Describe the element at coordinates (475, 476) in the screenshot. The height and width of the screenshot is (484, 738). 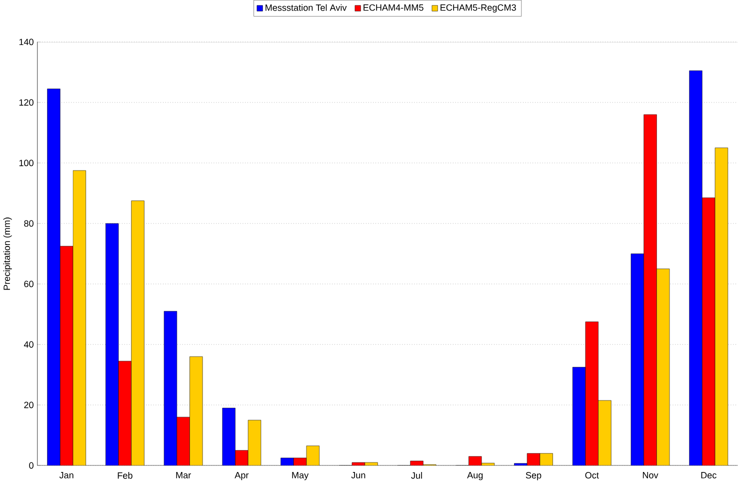
I see `x-tick-label: Aug` at that location.